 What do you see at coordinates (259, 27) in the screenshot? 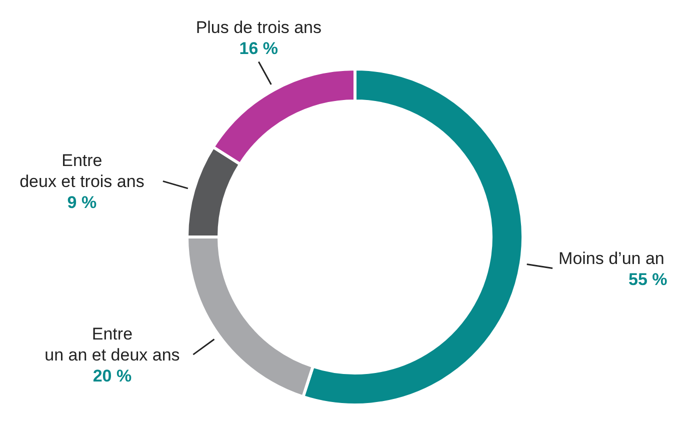
I see `slice-label: Plus de trois ans` at bounding box center [259, 27].